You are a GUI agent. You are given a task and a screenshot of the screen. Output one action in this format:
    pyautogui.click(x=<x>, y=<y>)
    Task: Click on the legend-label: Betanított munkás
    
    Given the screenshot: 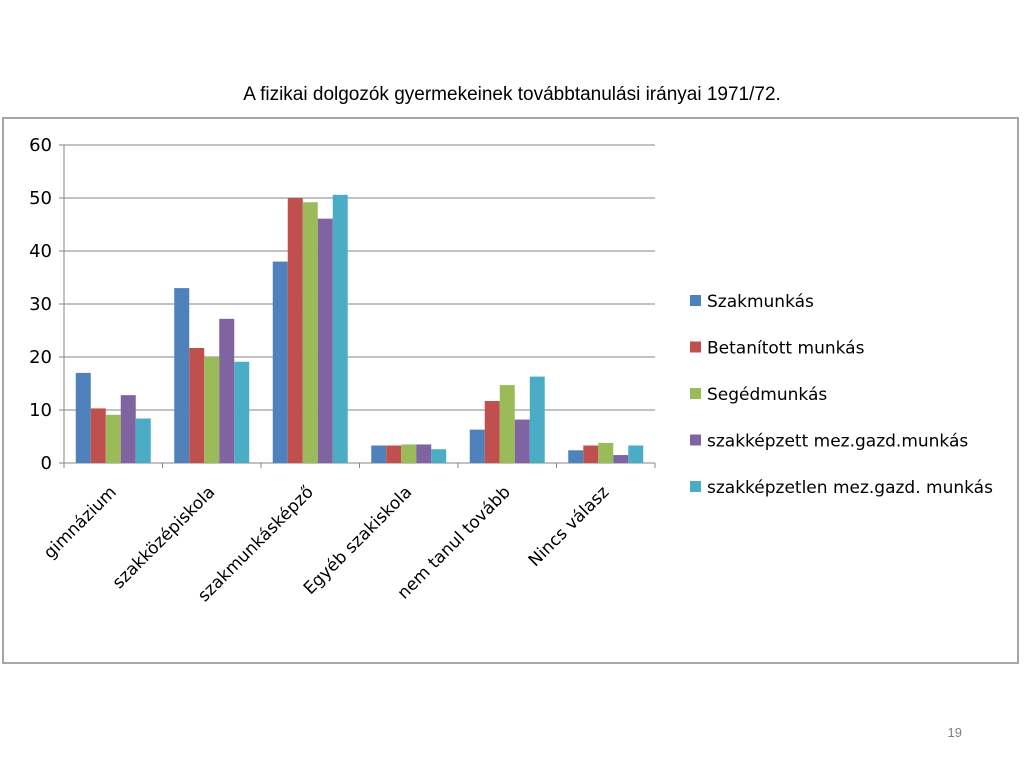 What is the action you would take?
    pyautogui.click(x=786, y=349)
    